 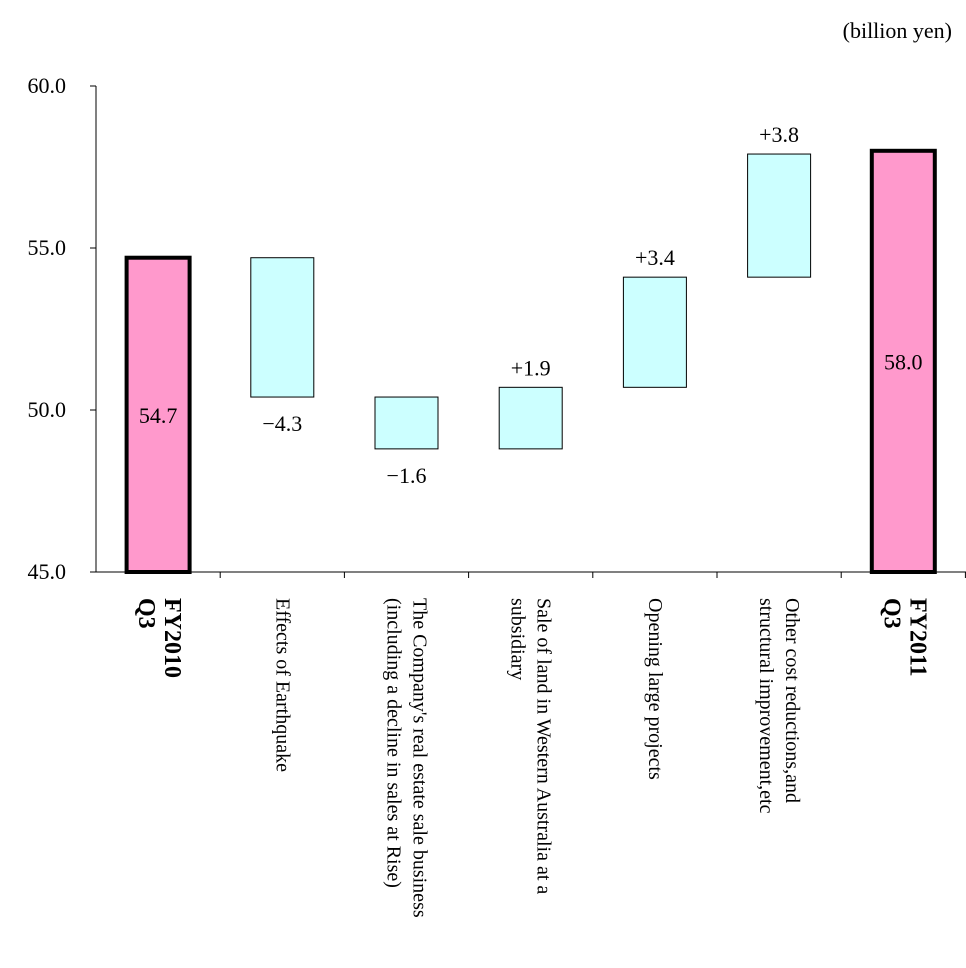 I want to click on category-label-line: FY2011, so click(x=917, y=637).